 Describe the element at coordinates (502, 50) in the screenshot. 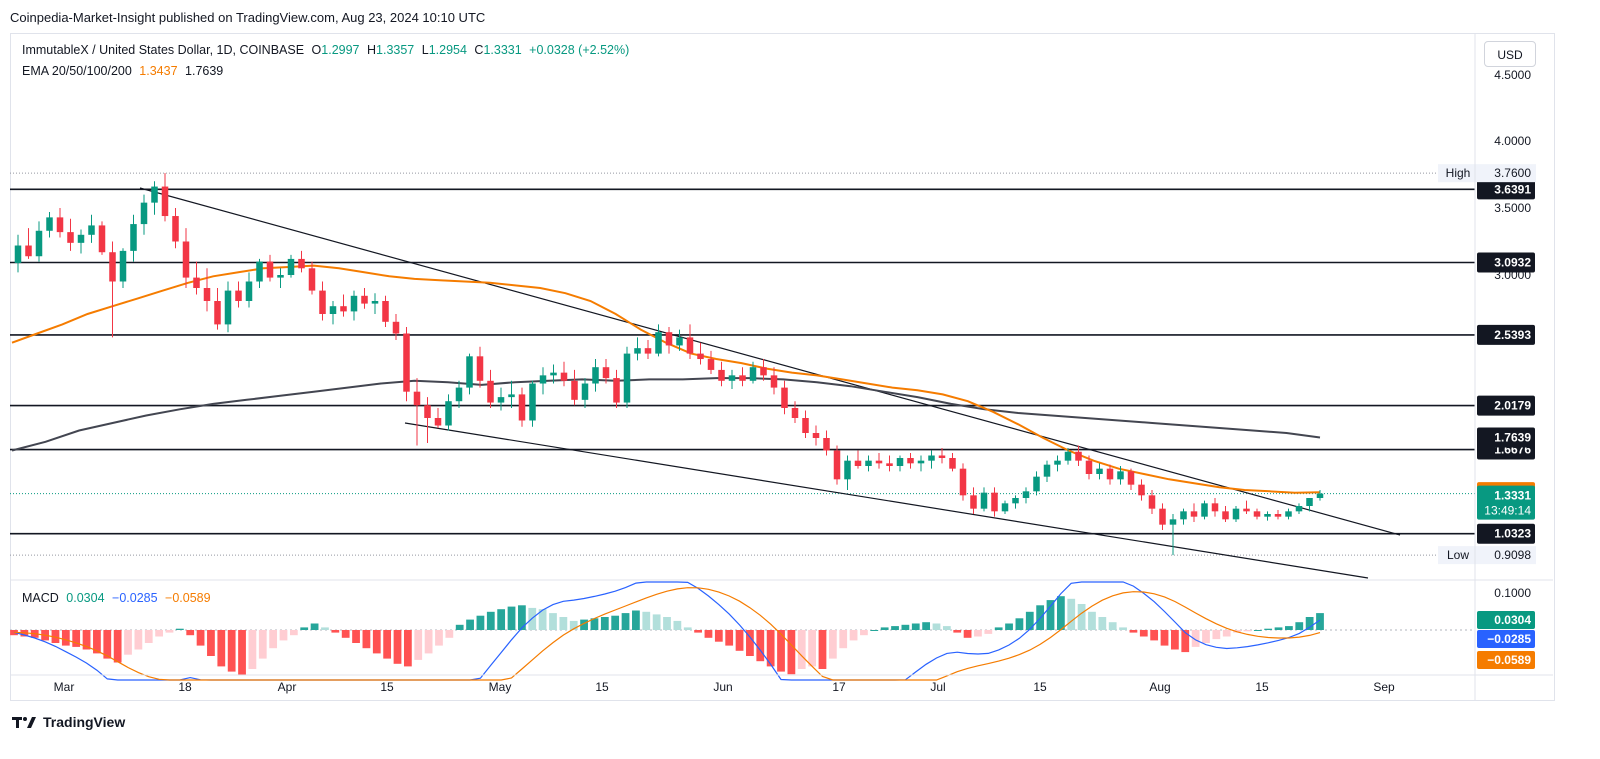

I see `close-value: 1.3331` at that location.